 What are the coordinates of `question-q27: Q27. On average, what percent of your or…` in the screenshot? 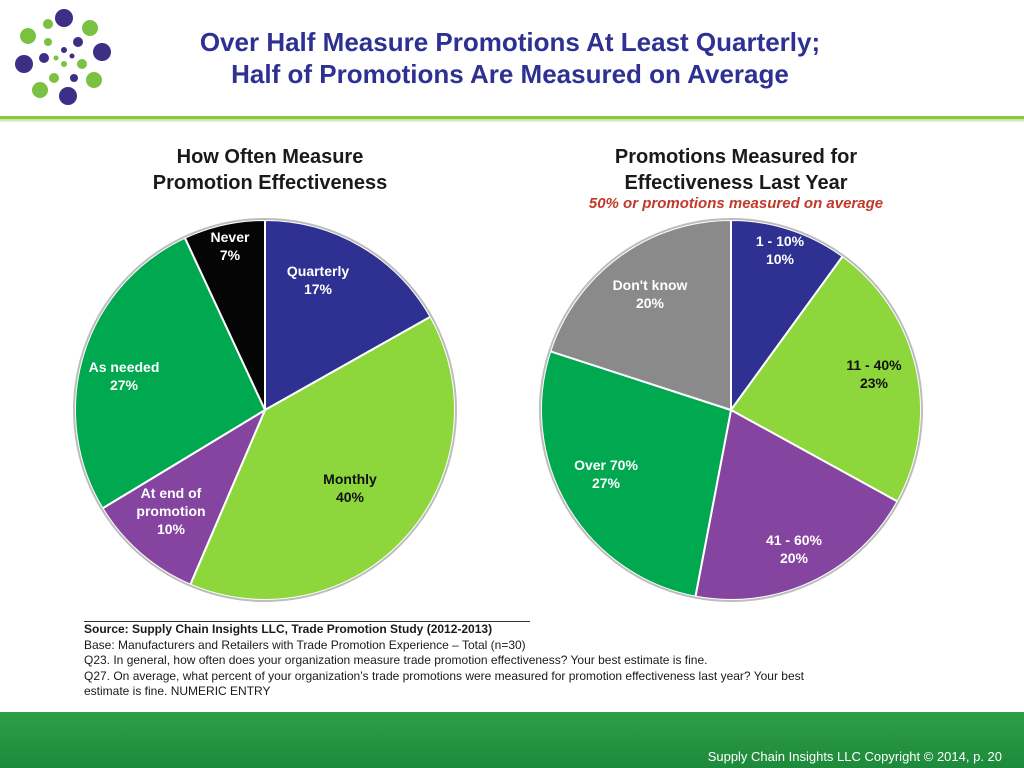 It's located at (444, 675).